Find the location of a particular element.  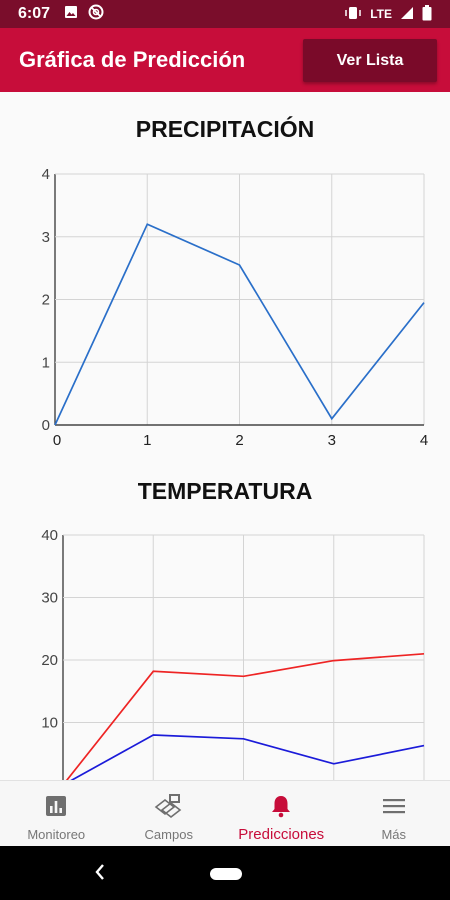

status-time: 6:07 is located at coordinates (34, 13).